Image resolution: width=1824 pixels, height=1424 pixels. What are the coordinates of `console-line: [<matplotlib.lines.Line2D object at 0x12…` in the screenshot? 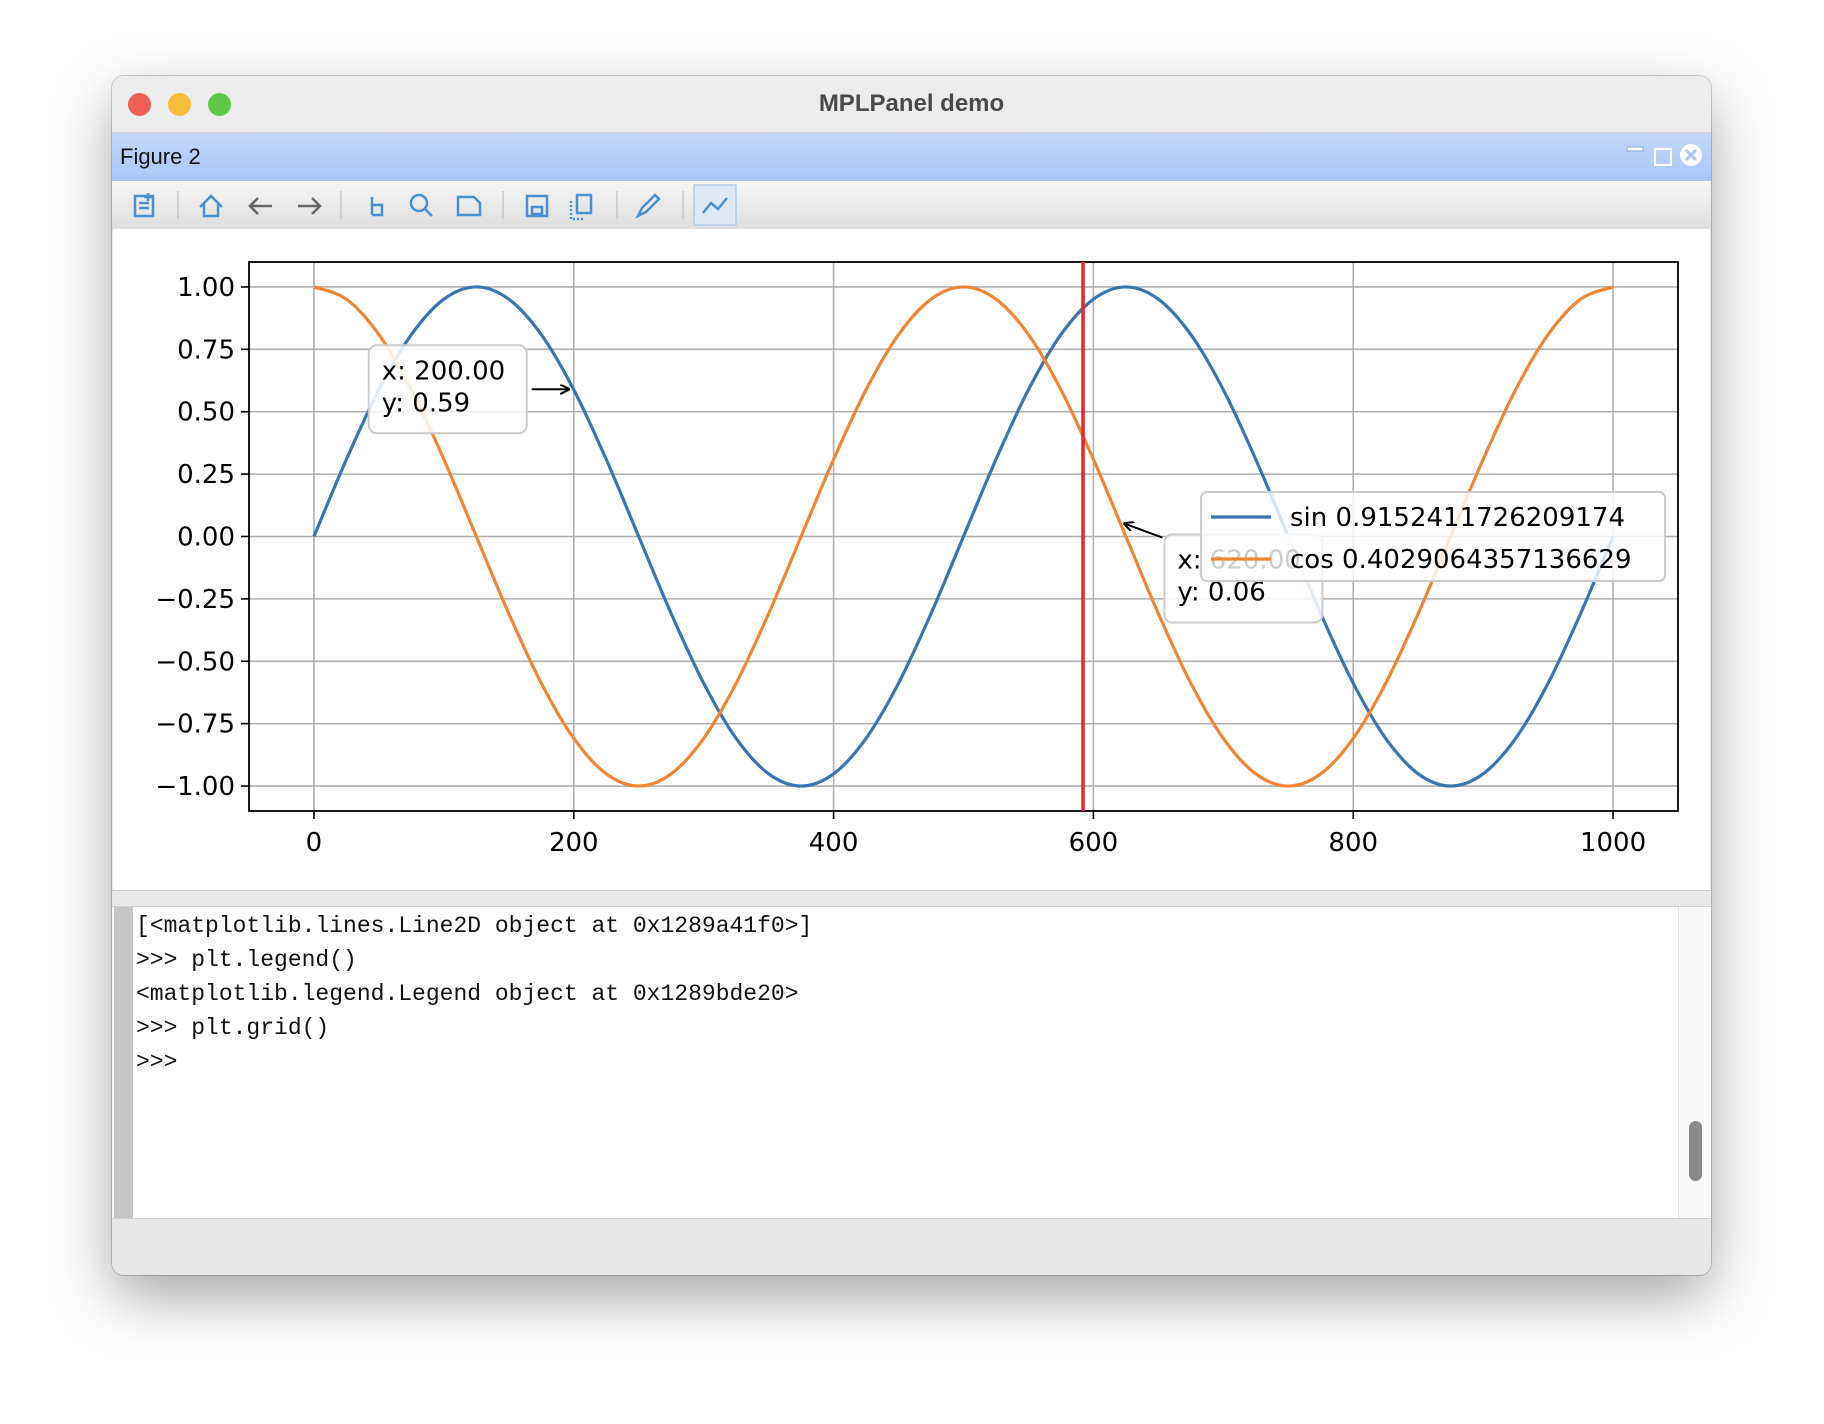 It's located at (474, 926).